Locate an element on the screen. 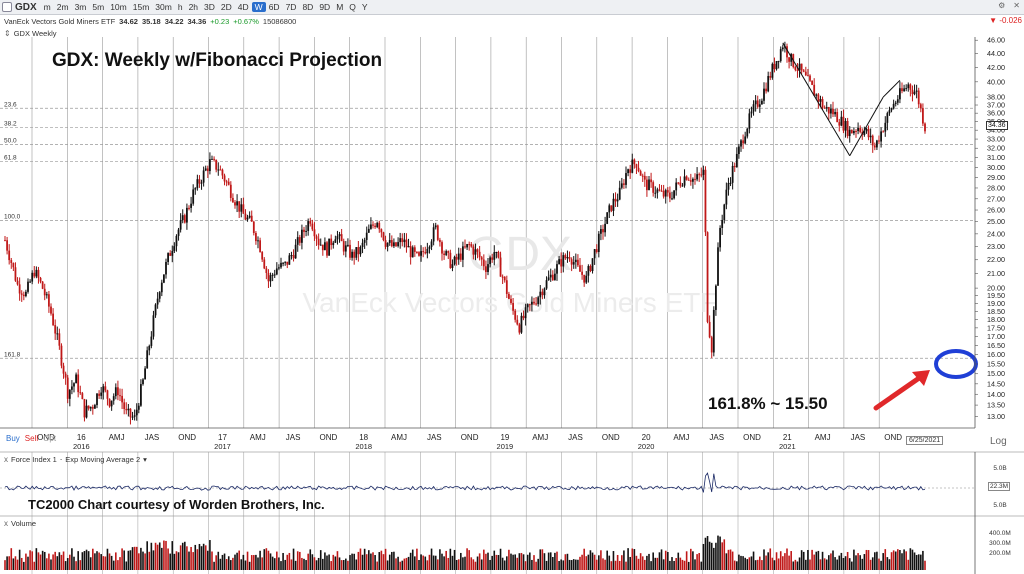 The height and width of the screenshot is (574, 1024). pane-icon: ⇕ is located at coordinates (7, 33).